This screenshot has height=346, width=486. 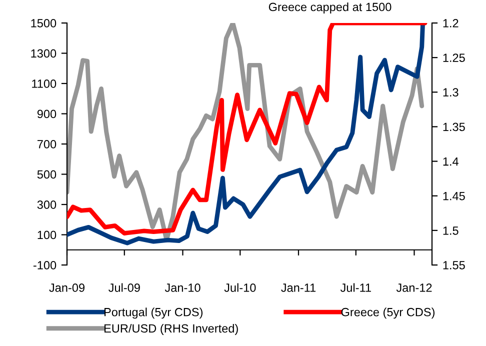 What do you see at coordinates (298, 288) in the screenshot?
I see `x-tick-label: Jan-11` at bounding box center [298, 288].